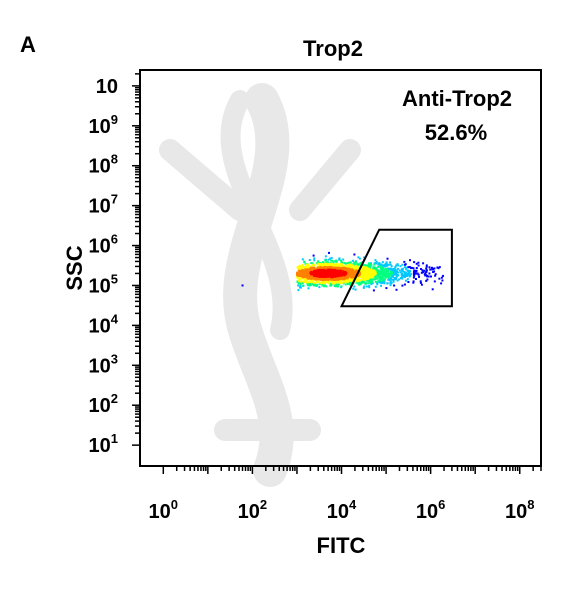 The width and height of the screenshot is (582, 612). Describe the element at coordinates (457, 98) in the screenshot. I see `gate-name: Anti-Trop2` at that location.